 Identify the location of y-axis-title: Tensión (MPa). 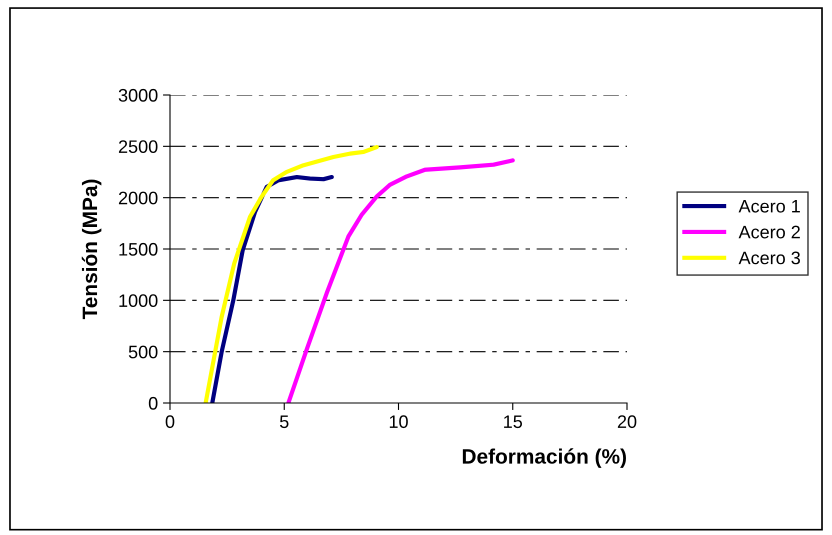
(92, 250).